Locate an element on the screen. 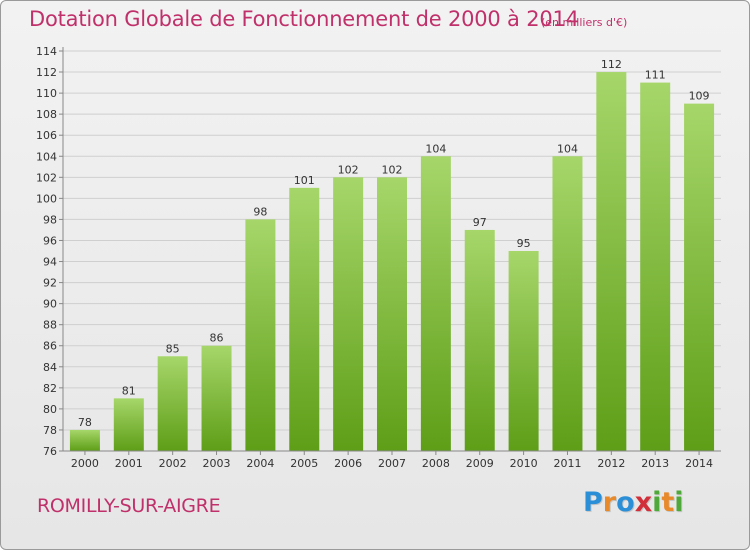 The image size is (750, 550). logo-letter: o is located at coordinates (625, 502).